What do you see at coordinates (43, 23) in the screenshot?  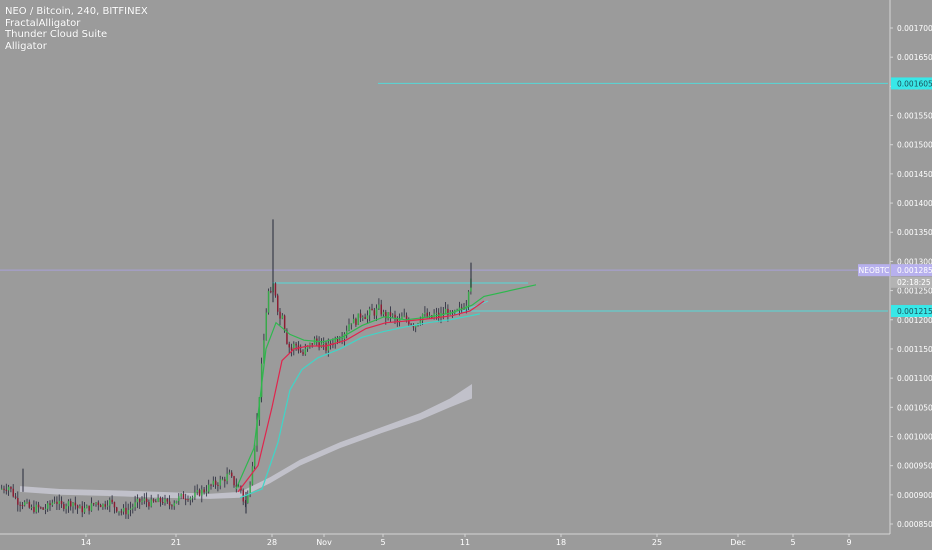 I see `indicator-fractal-alligator: FractalAlligator` at bounding box center [43, 23].